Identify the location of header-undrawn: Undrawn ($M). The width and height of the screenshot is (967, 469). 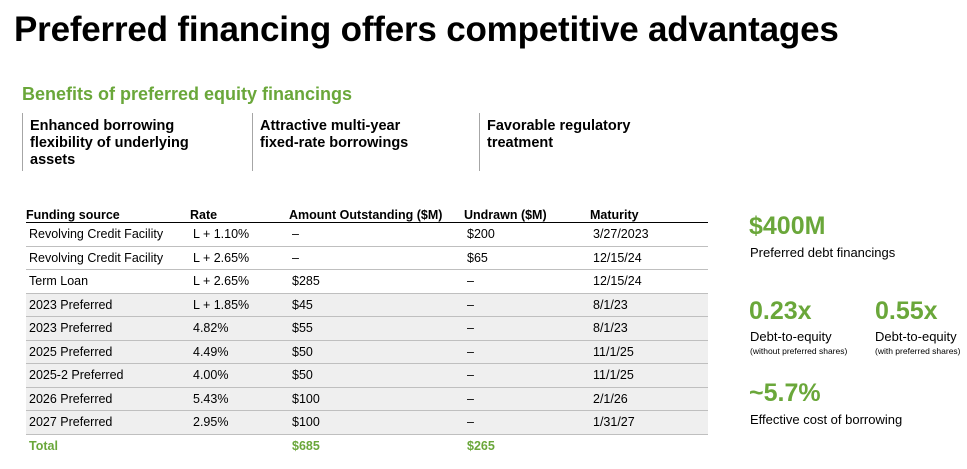
(527, 214).